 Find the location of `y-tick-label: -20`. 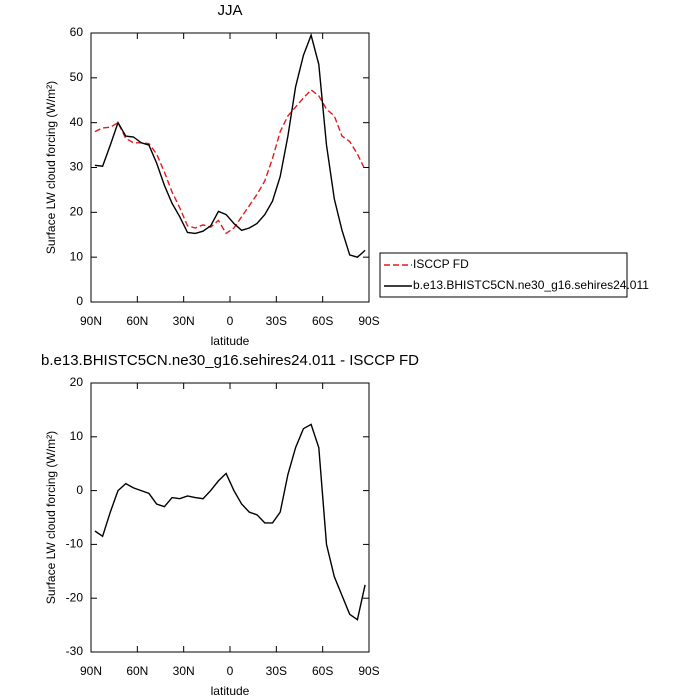

y-tick-label: -20 is located at coordinates (75, 597).